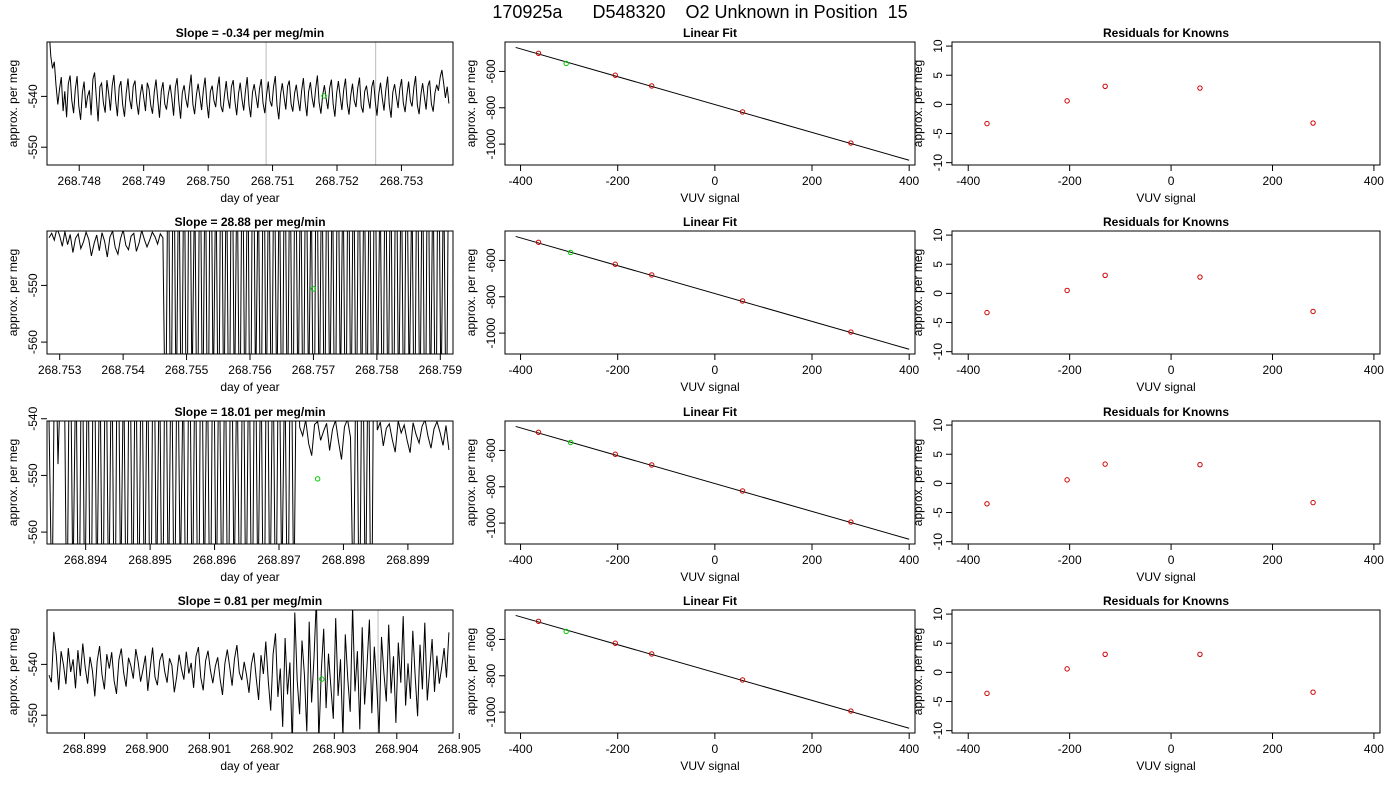 This screenshot has width=1400, height=800. I want to click on y-tick-label: -550, so click(33, 147).